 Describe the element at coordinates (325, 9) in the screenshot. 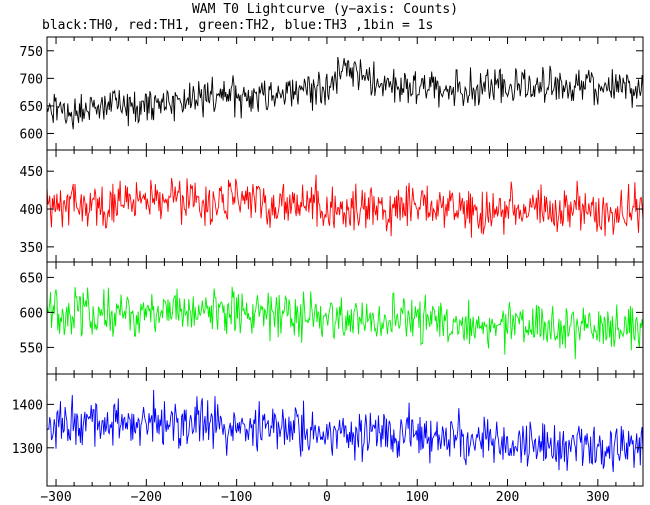

I see `chart-title: WAM T0 Lightcurve (y−axis: Counts)` at that location.